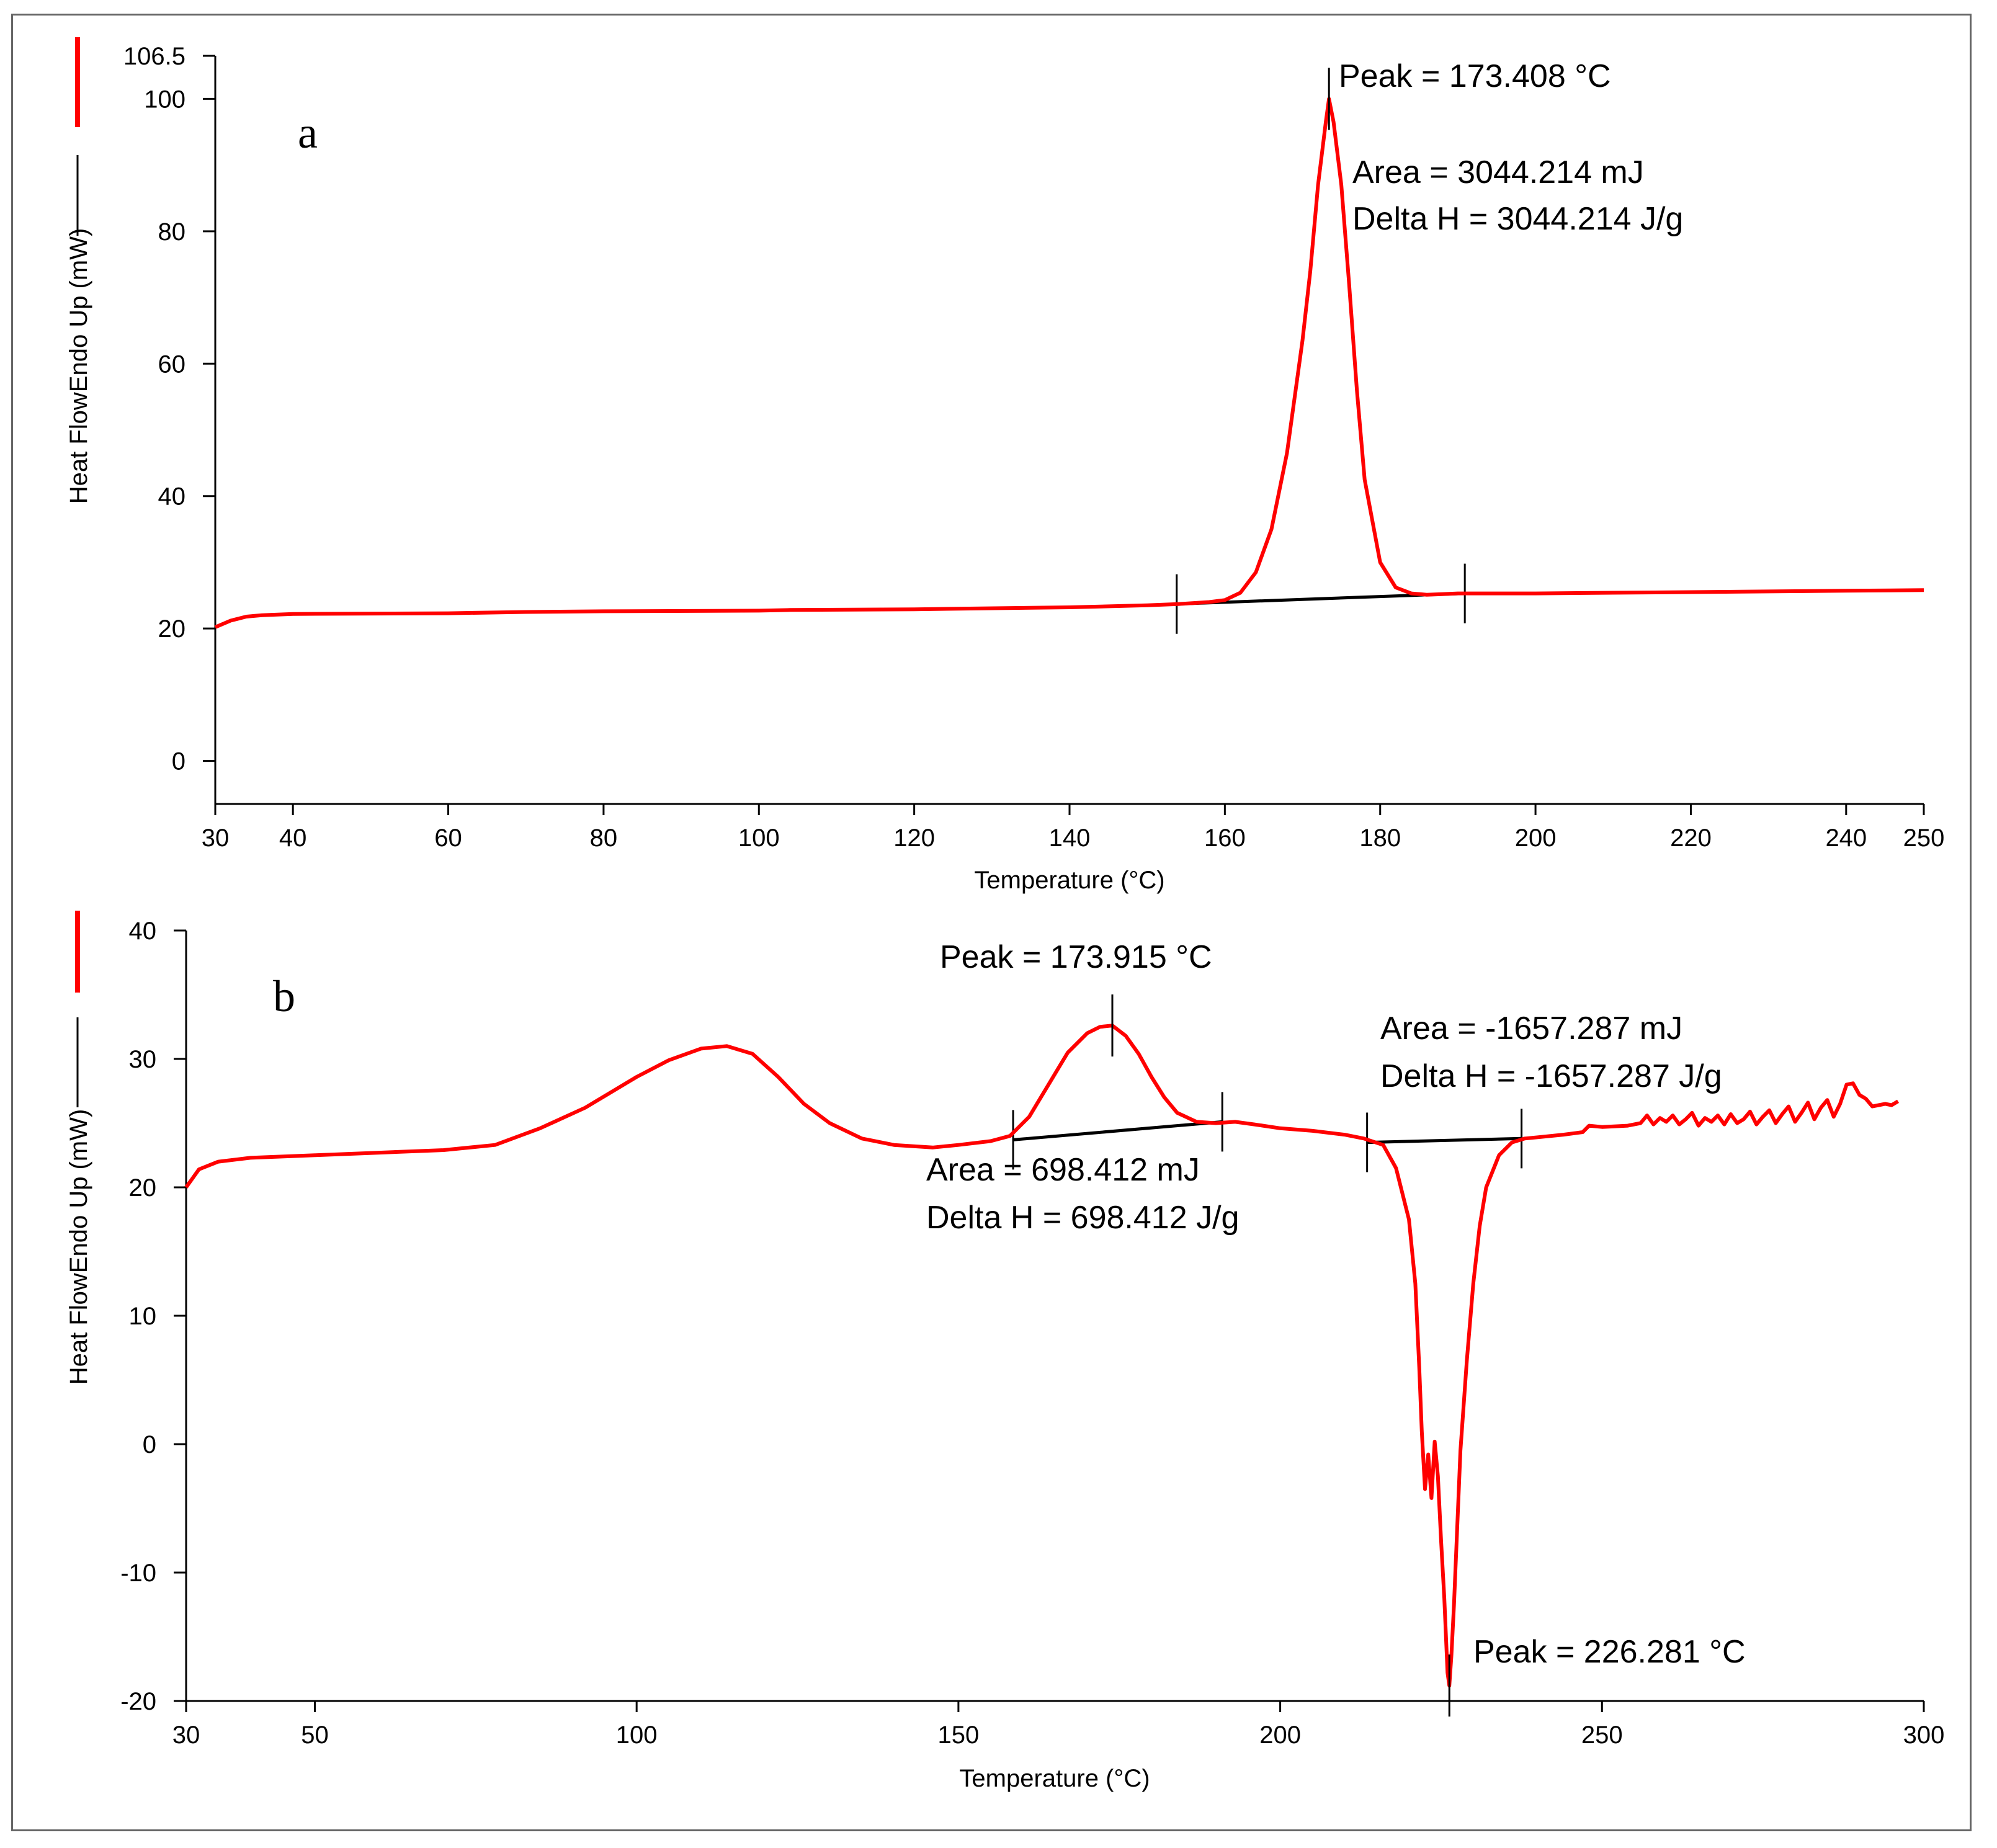 The height and width of the screenshot is (1848, 1997). What do you see at coordinates (1691, 838) in the screenshot?
I see `panel-a-x-tick-label-10: 220` at bounding box center [1691, 838].